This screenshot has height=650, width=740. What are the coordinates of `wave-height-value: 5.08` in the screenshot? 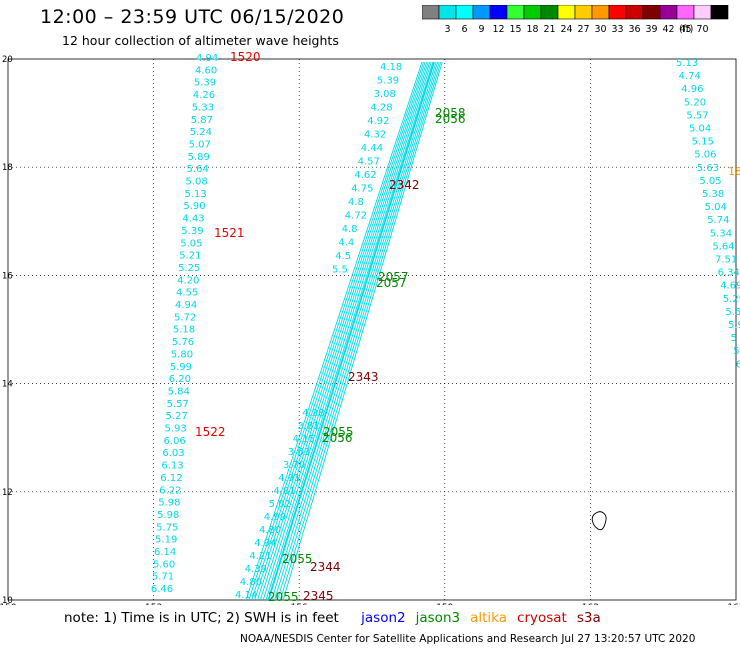 It's located at (197, 182).